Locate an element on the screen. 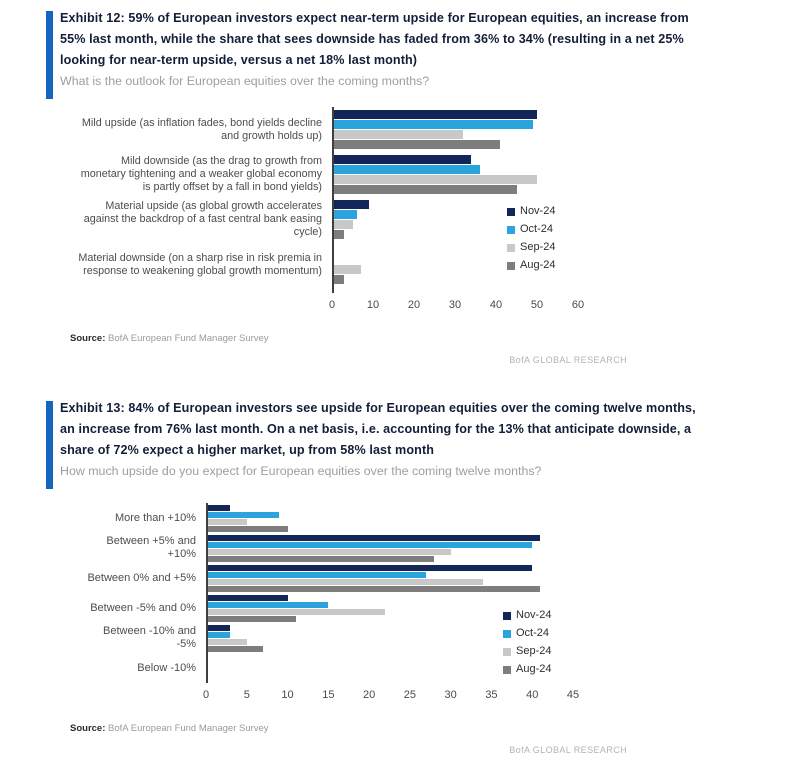 The height and width of the screenshot is (767, 800). legend-label: Sep-24 is located at coordinates (538, 247).